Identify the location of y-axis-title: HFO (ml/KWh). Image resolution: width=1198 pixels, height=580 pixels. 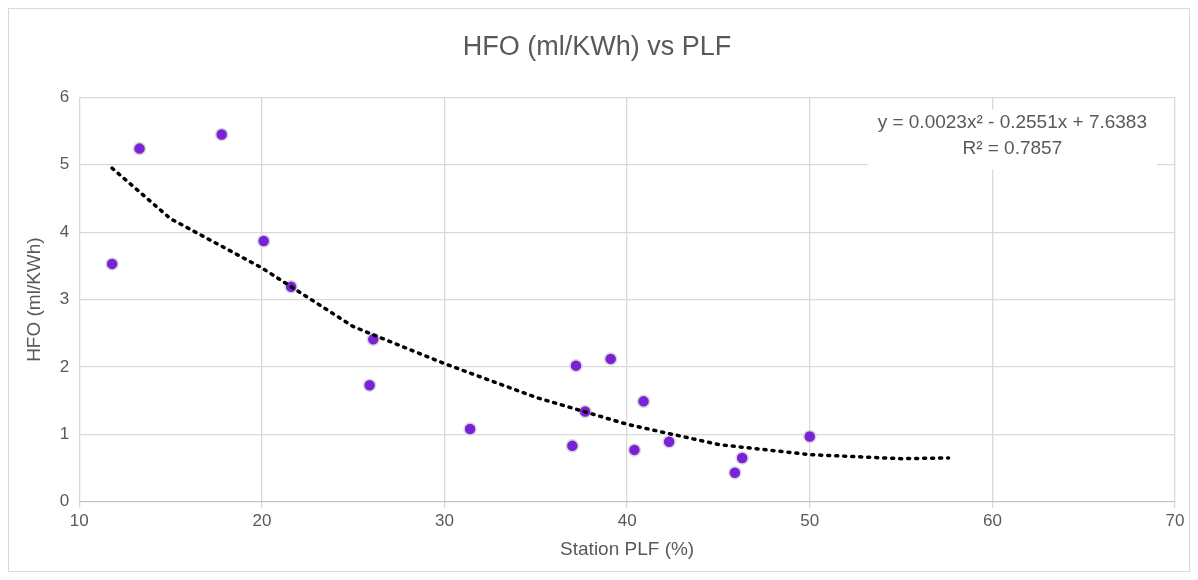
(33, 299).